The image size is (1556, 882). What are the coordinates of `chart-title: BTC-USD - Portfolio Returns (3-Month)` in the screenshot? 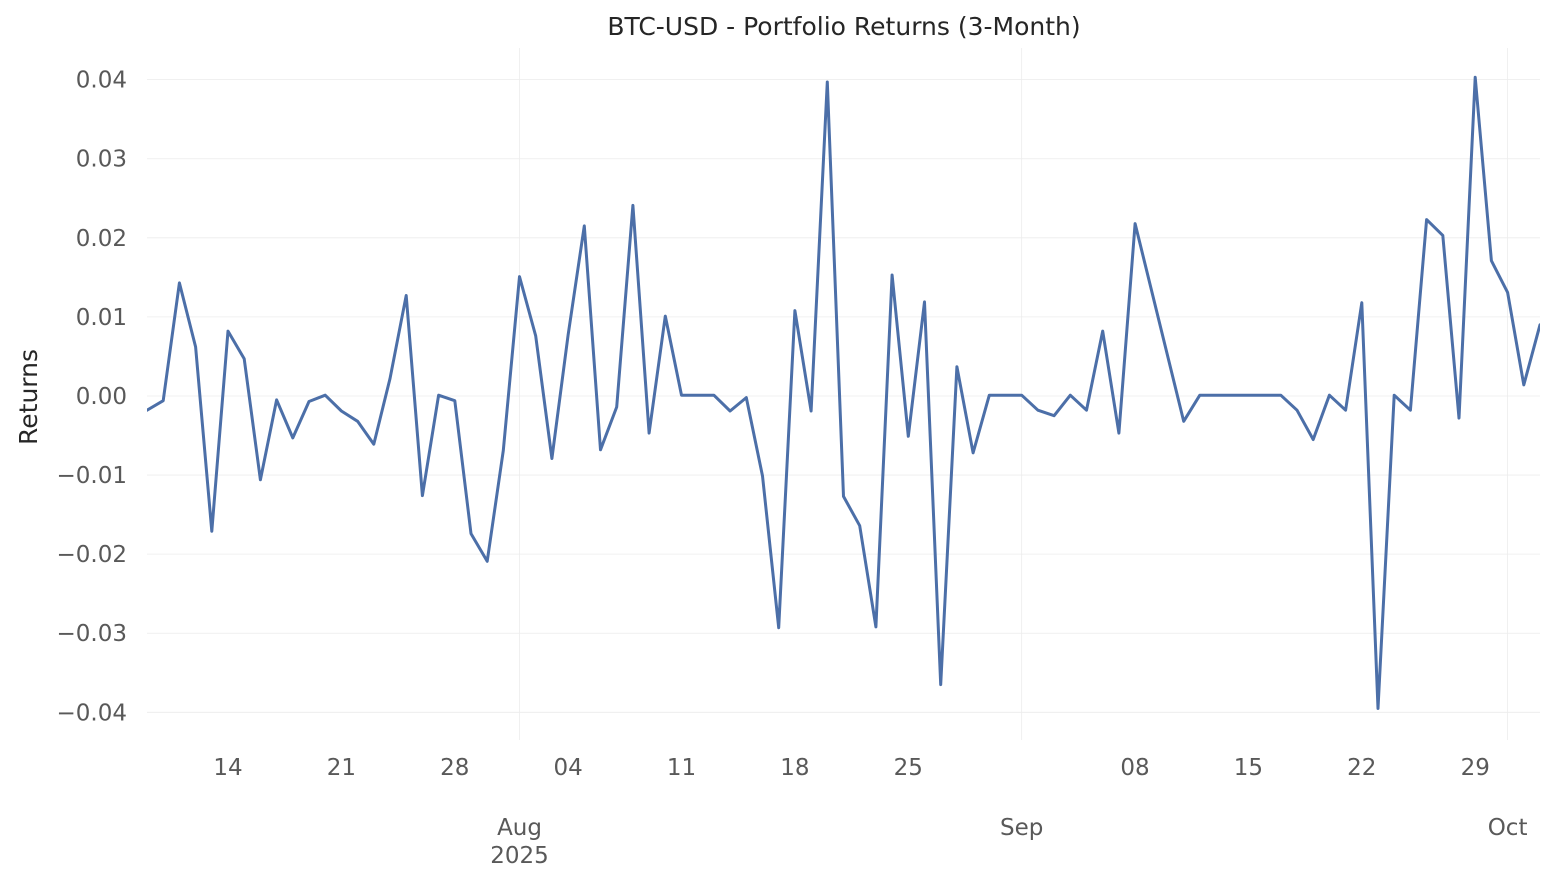 It's located at (843, 26).